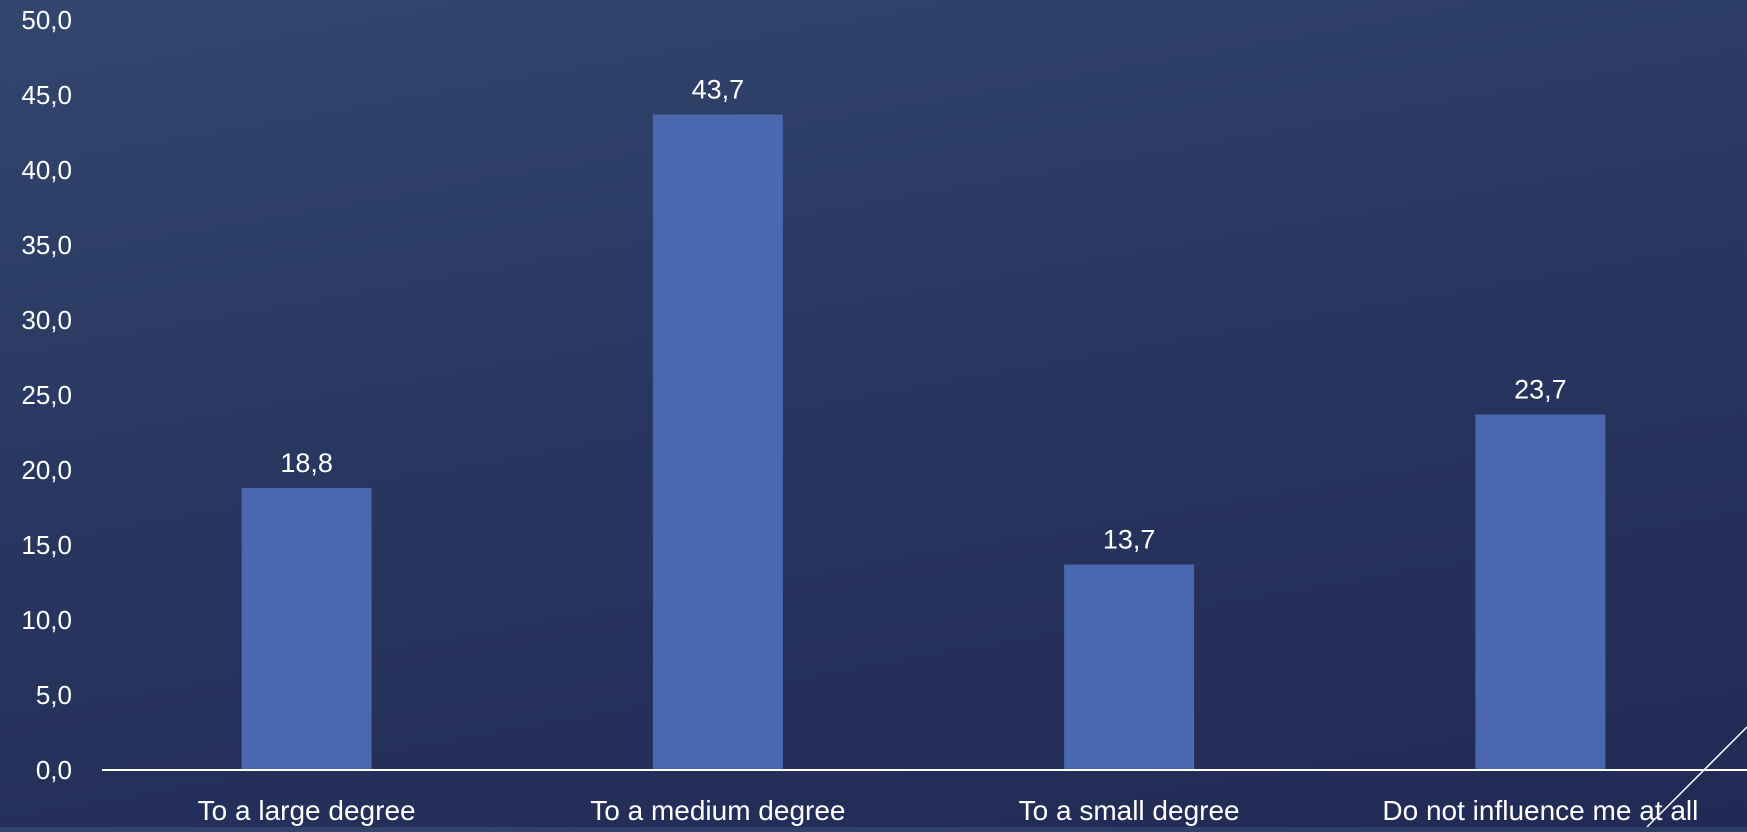 This screenshot has width=1747, height=832. I want to click on data-label: 18,8, so click(306, 463).